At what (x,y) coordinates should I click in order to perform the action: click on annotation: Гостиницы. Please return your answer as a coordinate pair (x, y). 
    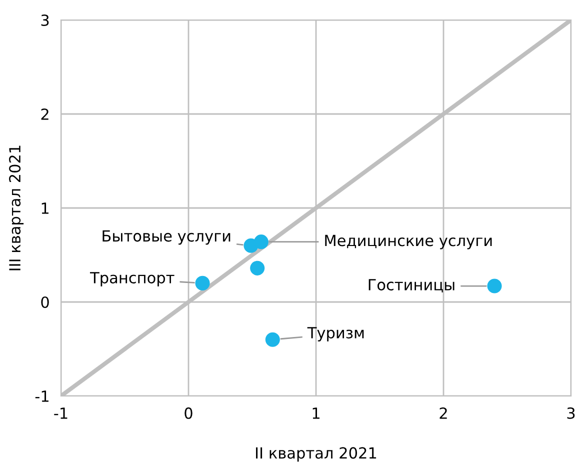
    Looking at the image, I should click on (411, 285).